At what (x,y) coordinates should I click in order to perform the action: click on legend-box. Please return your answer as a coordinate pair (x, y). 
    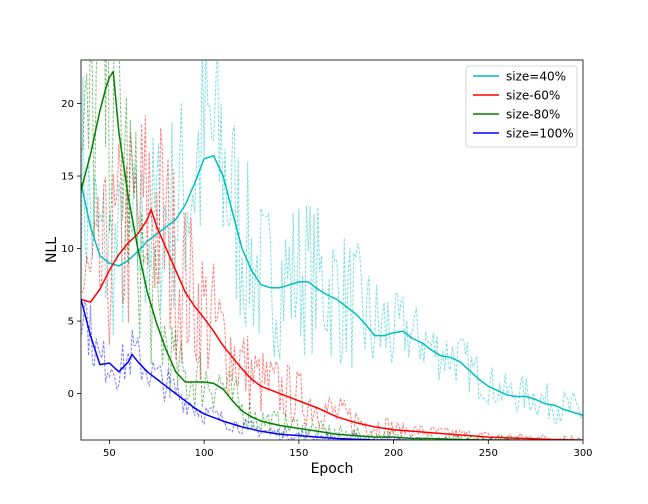
    Looking at the image, I should click on (521, 106).